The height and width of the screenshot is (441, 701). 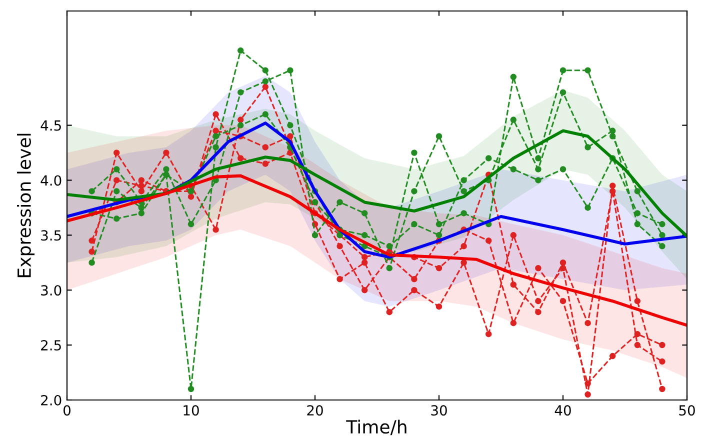 What do you see at coordinates (191, 410) in the screenshot?
I see `x-tick-label: 10` at bounding box center [191, 410].